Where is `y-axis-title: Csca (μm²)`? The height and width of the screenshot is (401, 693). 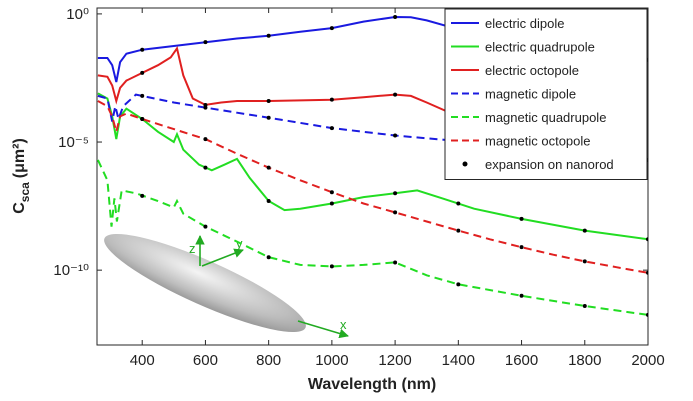 y-axis-title: Csca (μm²) is located at coordinates (21, 176).